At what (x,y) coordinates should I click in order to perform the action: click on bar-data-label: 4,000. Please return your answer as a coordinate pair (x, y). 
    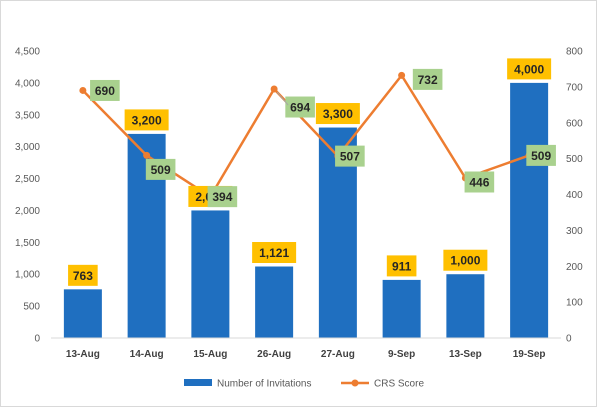
    Looking at the image, I should click on (529, 69).